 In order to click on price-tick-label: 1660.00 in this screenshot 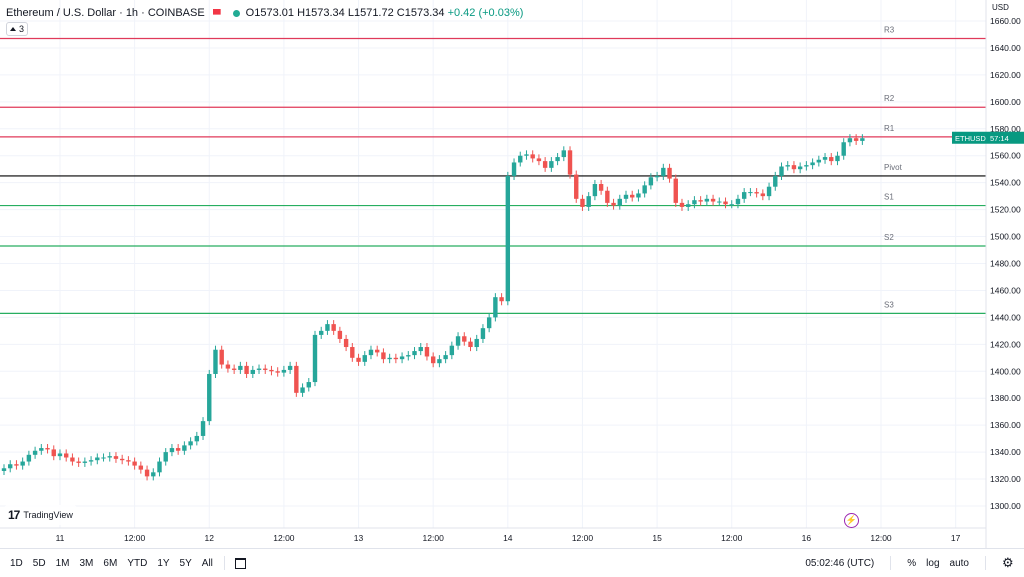, I will do `click(1005, 21)`.